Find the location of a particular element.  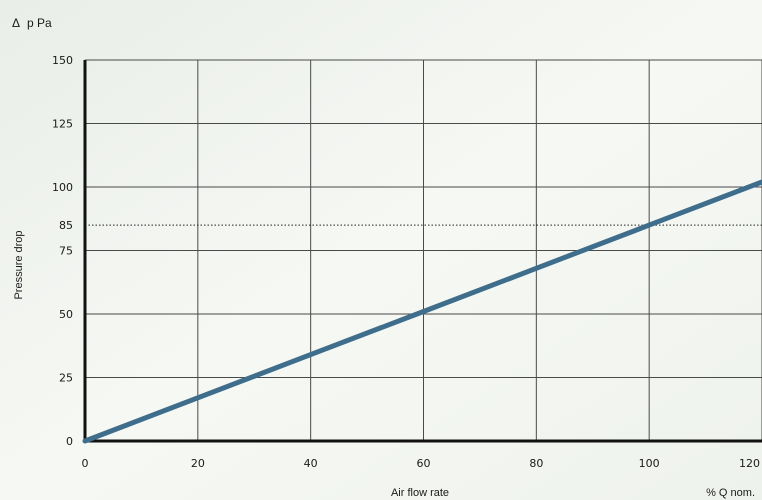

x-tick-label: 0 is located at coordinates (85, 463).